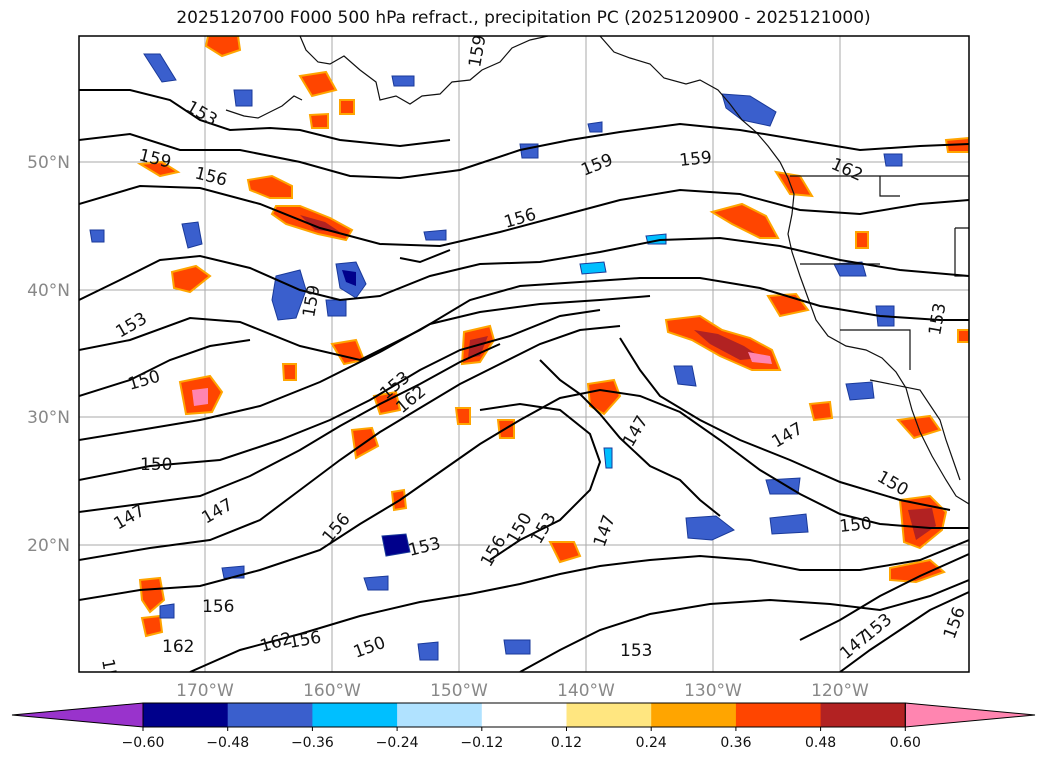 This screenshot has width=1047, height=765. Describe the element at coordinates (178, 647) in the screenshot. I see `contour-label: 162` at that location.